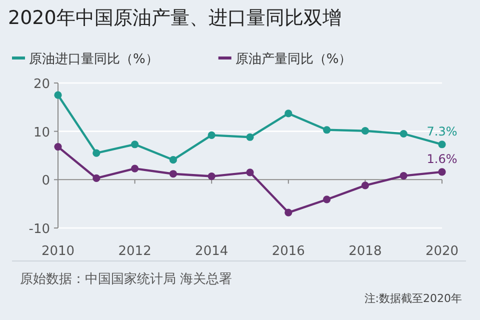 The width and height of the screenshot is (480, 320). What do you see at coordinates (288, 251) in the screenshot?
I see `x-tick-label: 2016` at bounding box center [288, 251].